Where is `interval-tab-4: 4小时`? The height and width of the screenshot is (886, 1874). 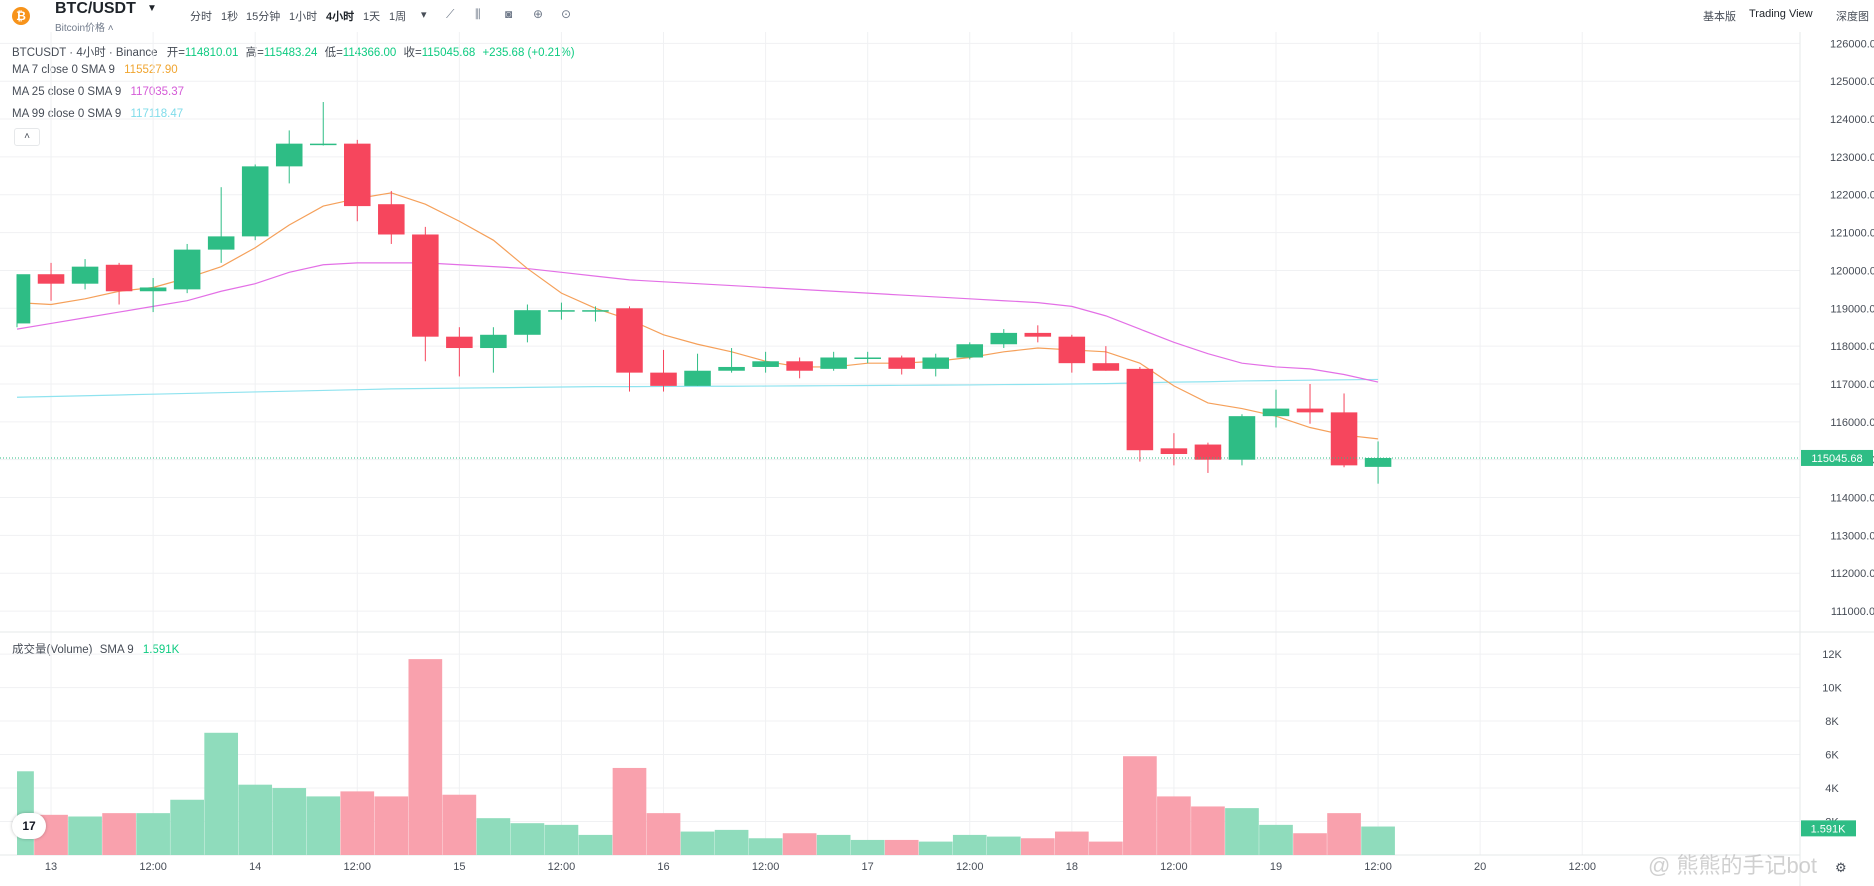
interval-tab-4: 4小时 is located at coordinates (340, 17).